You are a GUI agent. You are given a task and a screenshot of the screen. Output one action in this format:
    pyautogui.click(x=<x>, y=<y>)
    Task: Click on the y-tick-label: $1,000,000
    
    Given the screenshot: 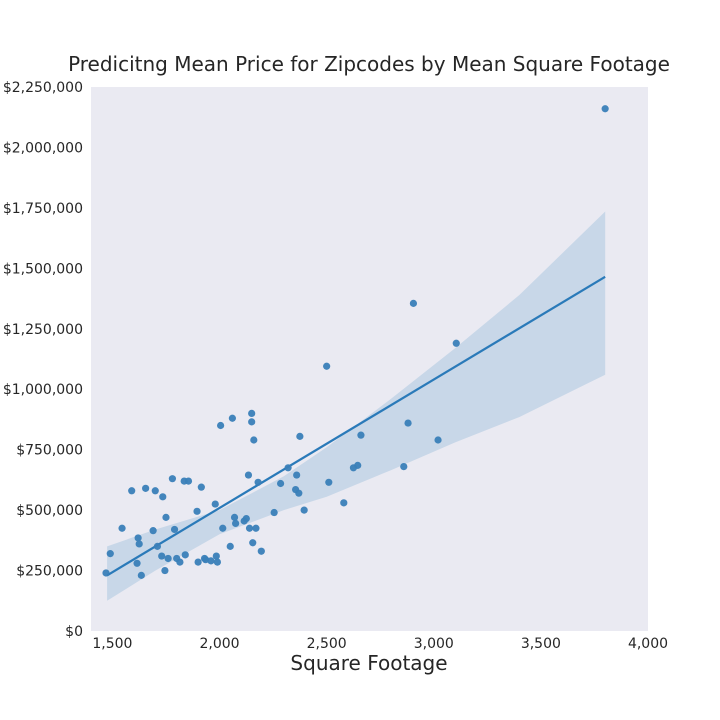 What is the action you would take?
    pyautogui.click(x=43, y=390)
    